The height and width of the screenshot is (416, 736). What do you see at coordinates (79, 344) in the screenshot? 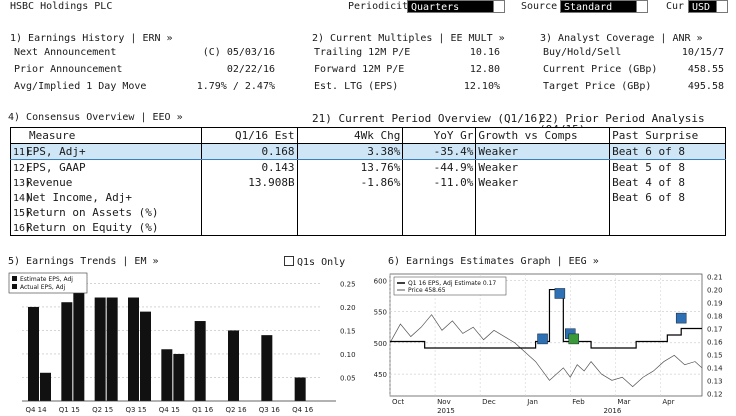
I see `actual-bar` at bounding box center [79, 344].